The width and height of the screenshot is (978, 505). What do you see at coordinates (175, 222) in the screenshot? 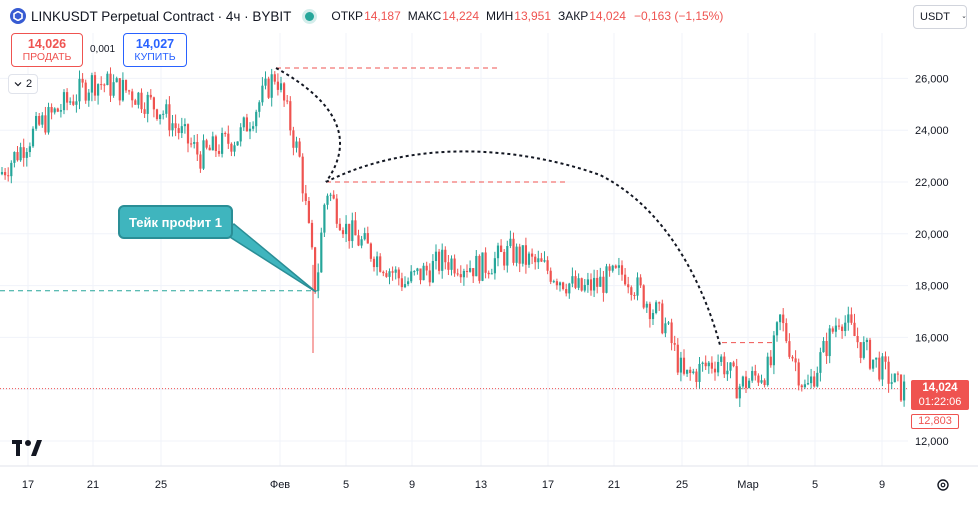
I see `take-profit-callout: Тейк профит 1` at bounding box center [175, 222].